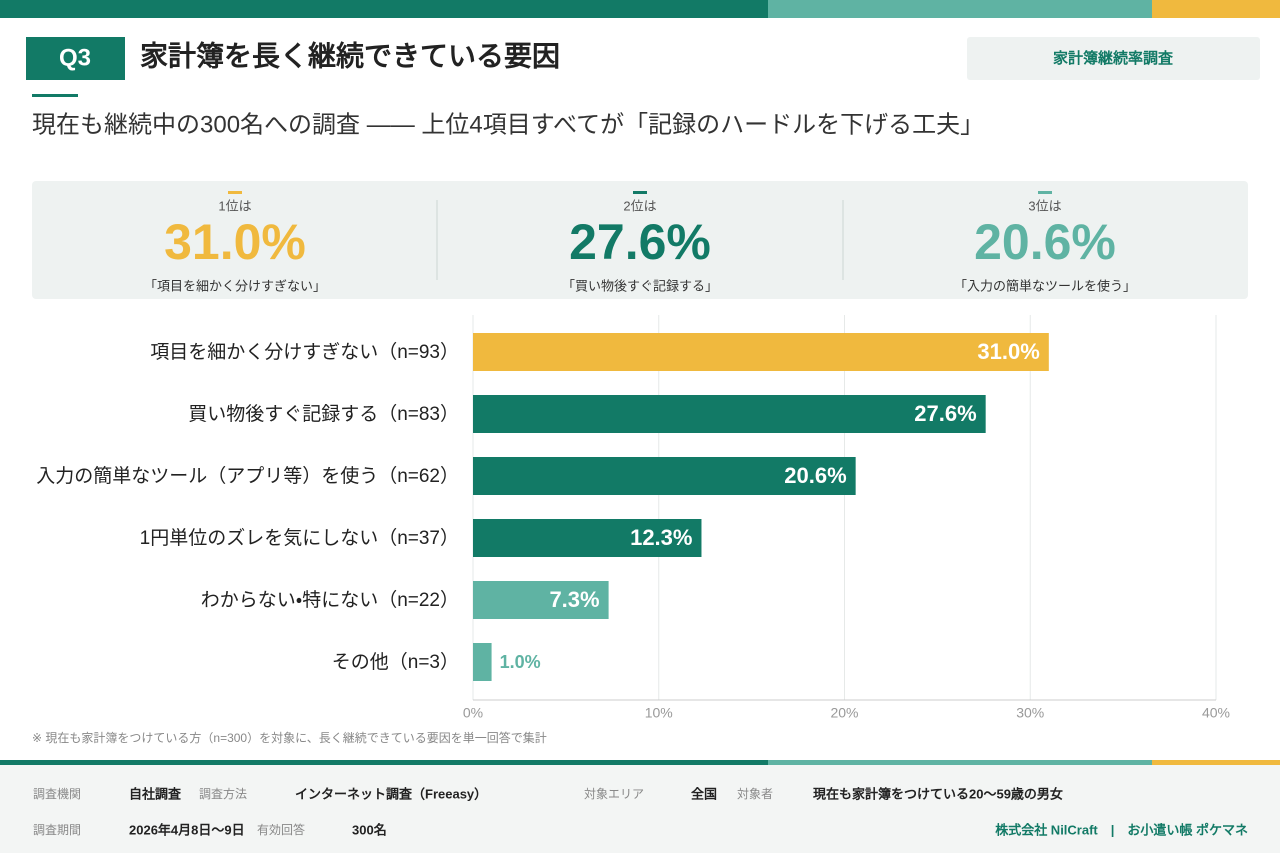  Describe the element at coordinates (639, 205) in the screenshot. I see `rank: 2位は` at that location.